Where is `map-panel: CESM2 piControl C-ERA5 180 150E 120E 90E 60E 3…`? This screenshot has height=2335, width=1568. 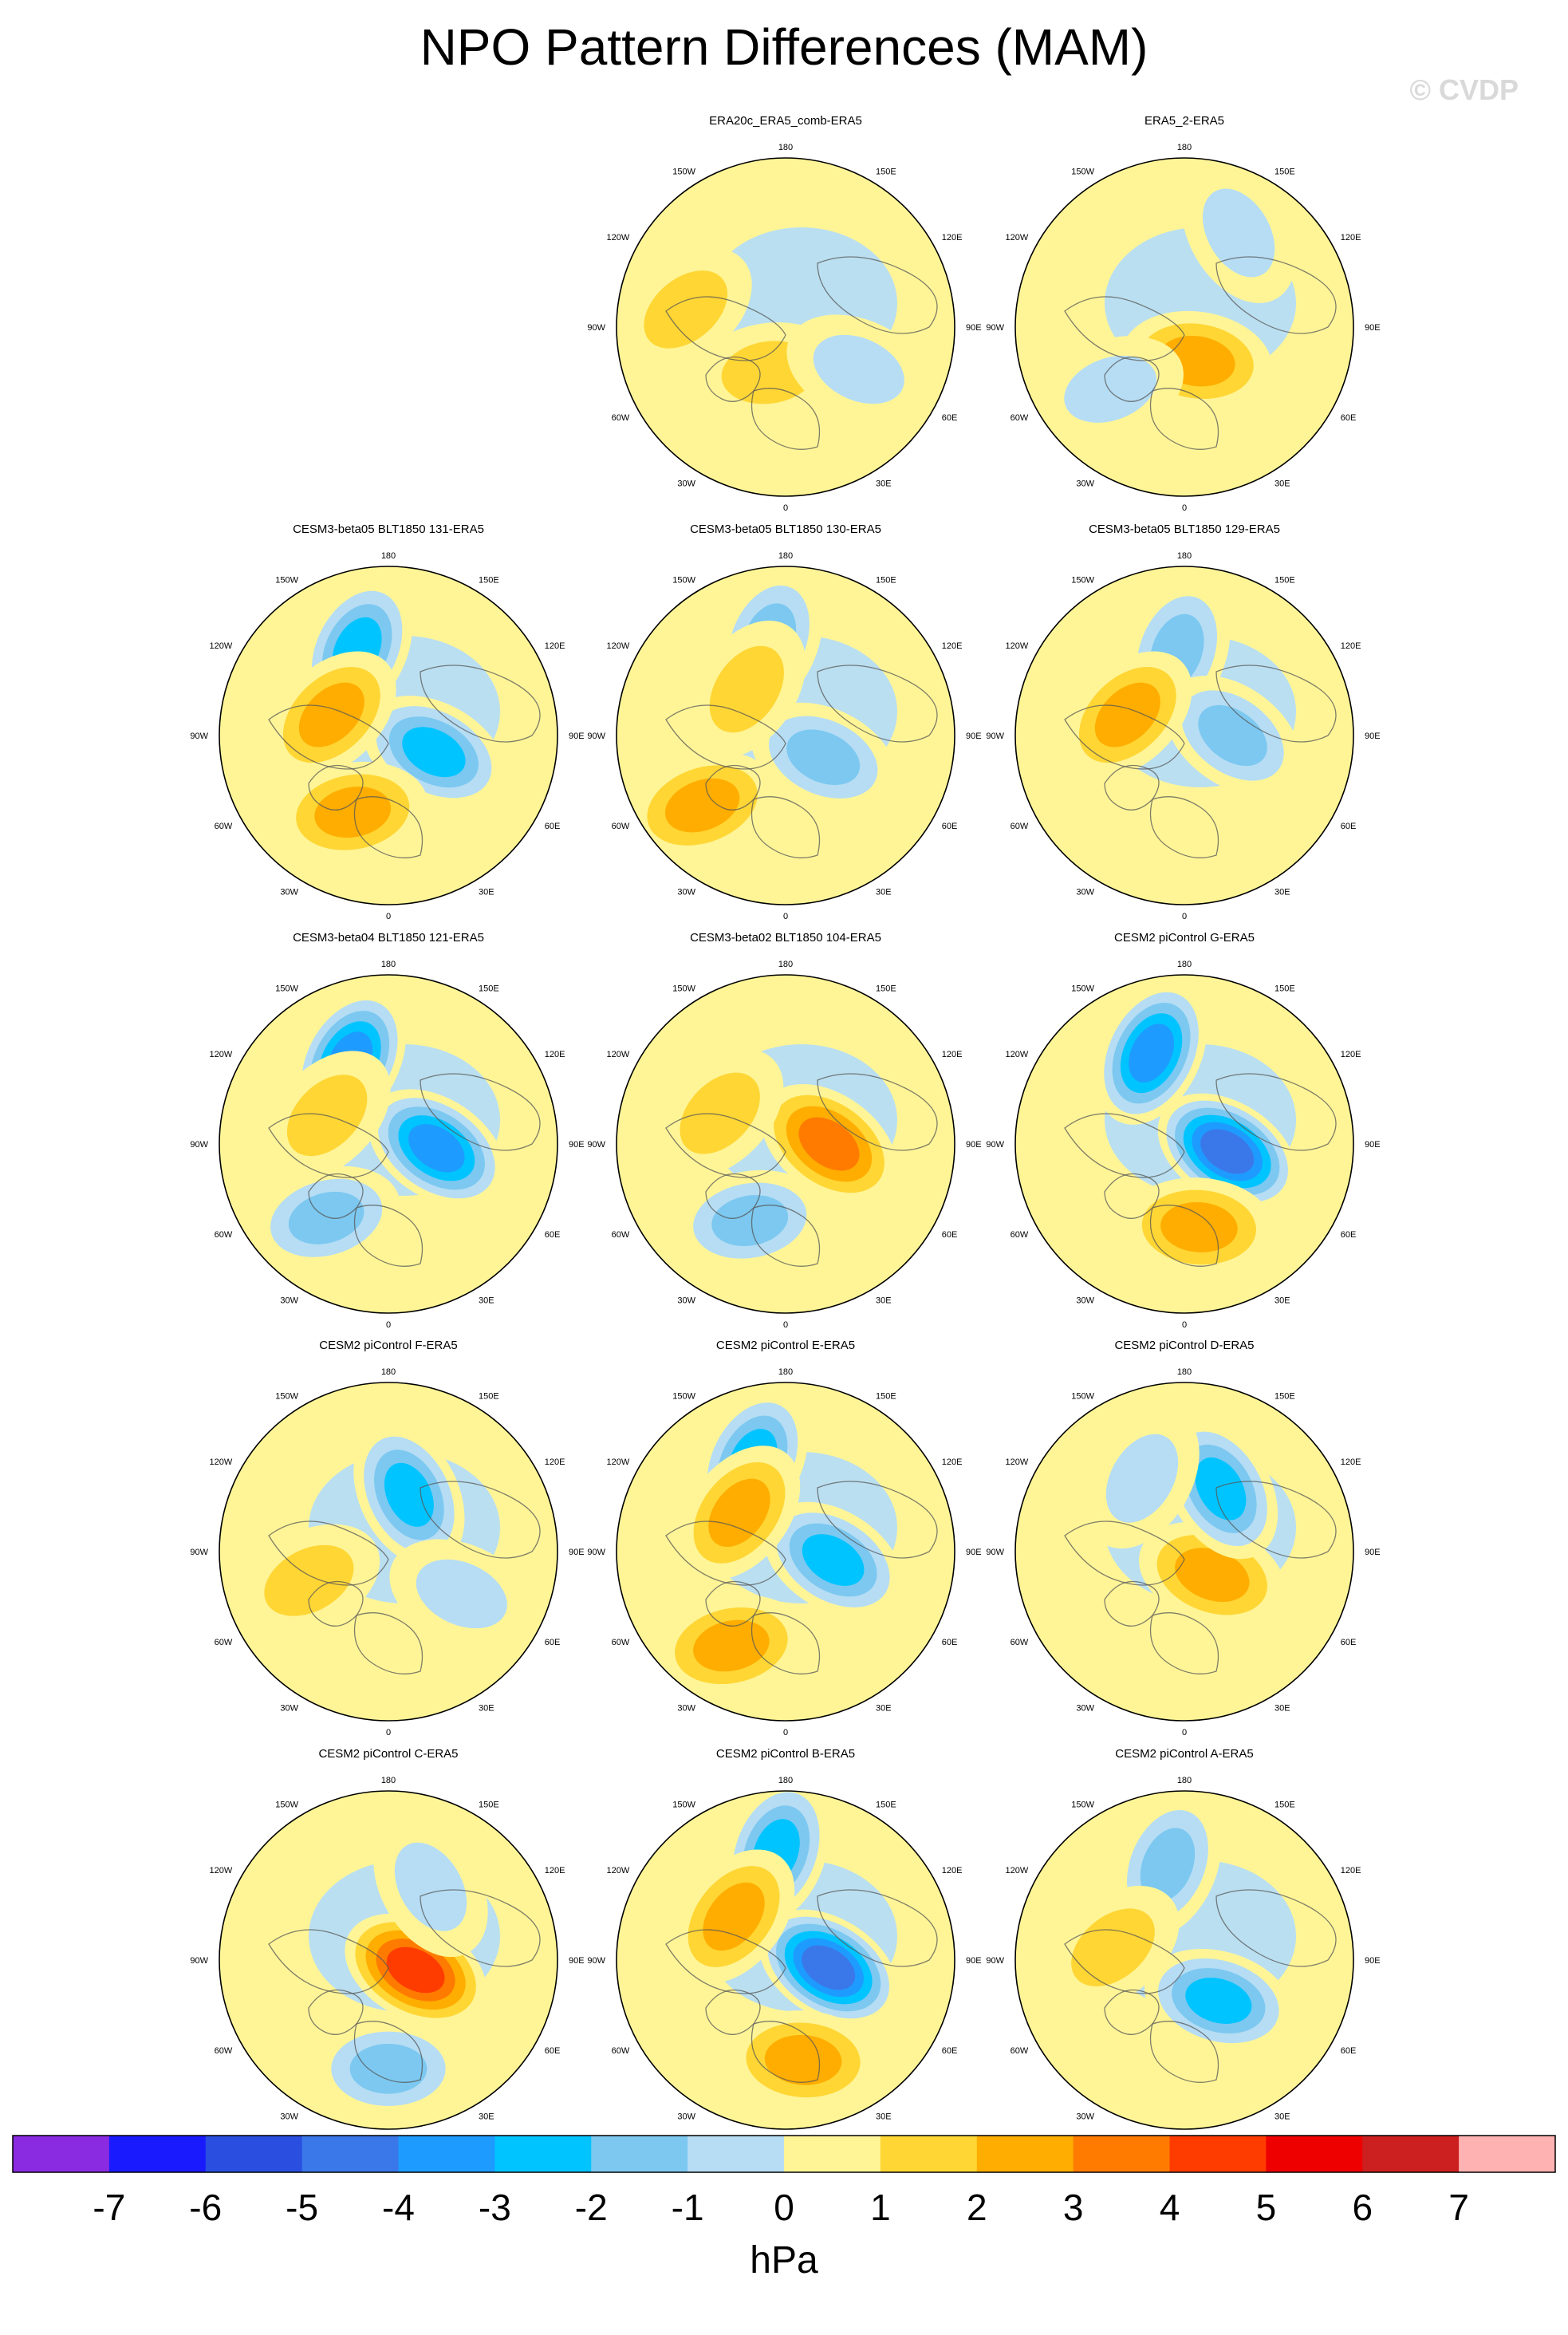 map-panel: CESM2 piControl C-ERA5 180 150E 120E 90E 60E 3… is located at coordinates (387, 1946).